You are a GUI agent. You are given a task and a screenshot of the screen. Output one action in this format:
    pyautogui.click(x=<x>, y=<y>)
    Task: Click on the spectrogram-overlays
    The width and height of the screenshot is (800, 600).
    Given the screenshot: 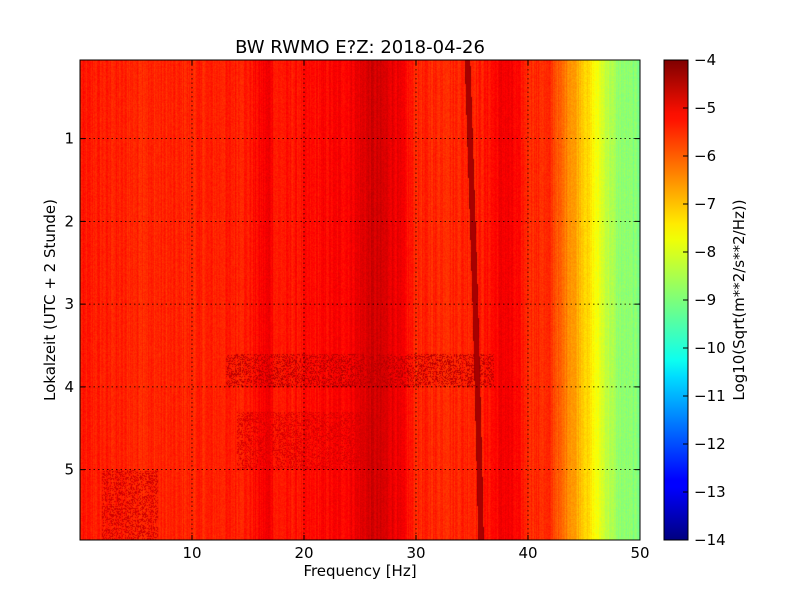 What is the action you would take?
    pyautogui.click(x=474, y=300)
    